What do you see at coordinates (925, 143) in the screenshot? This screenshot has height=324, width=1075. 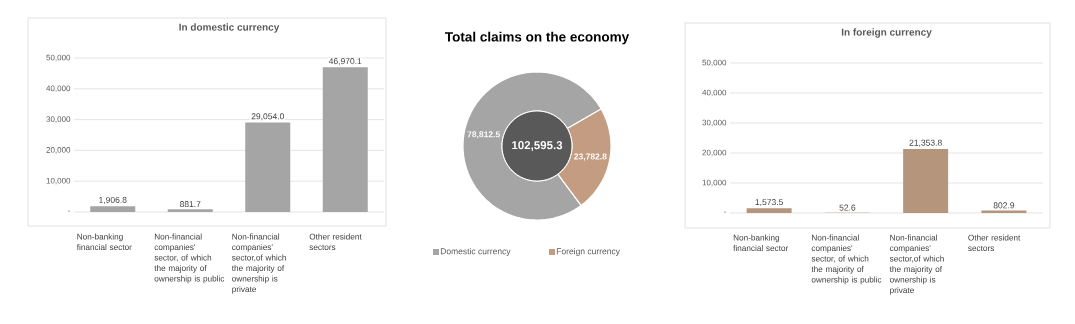 I see `data-label: 21,353.8` at bounding box center [925, 143].